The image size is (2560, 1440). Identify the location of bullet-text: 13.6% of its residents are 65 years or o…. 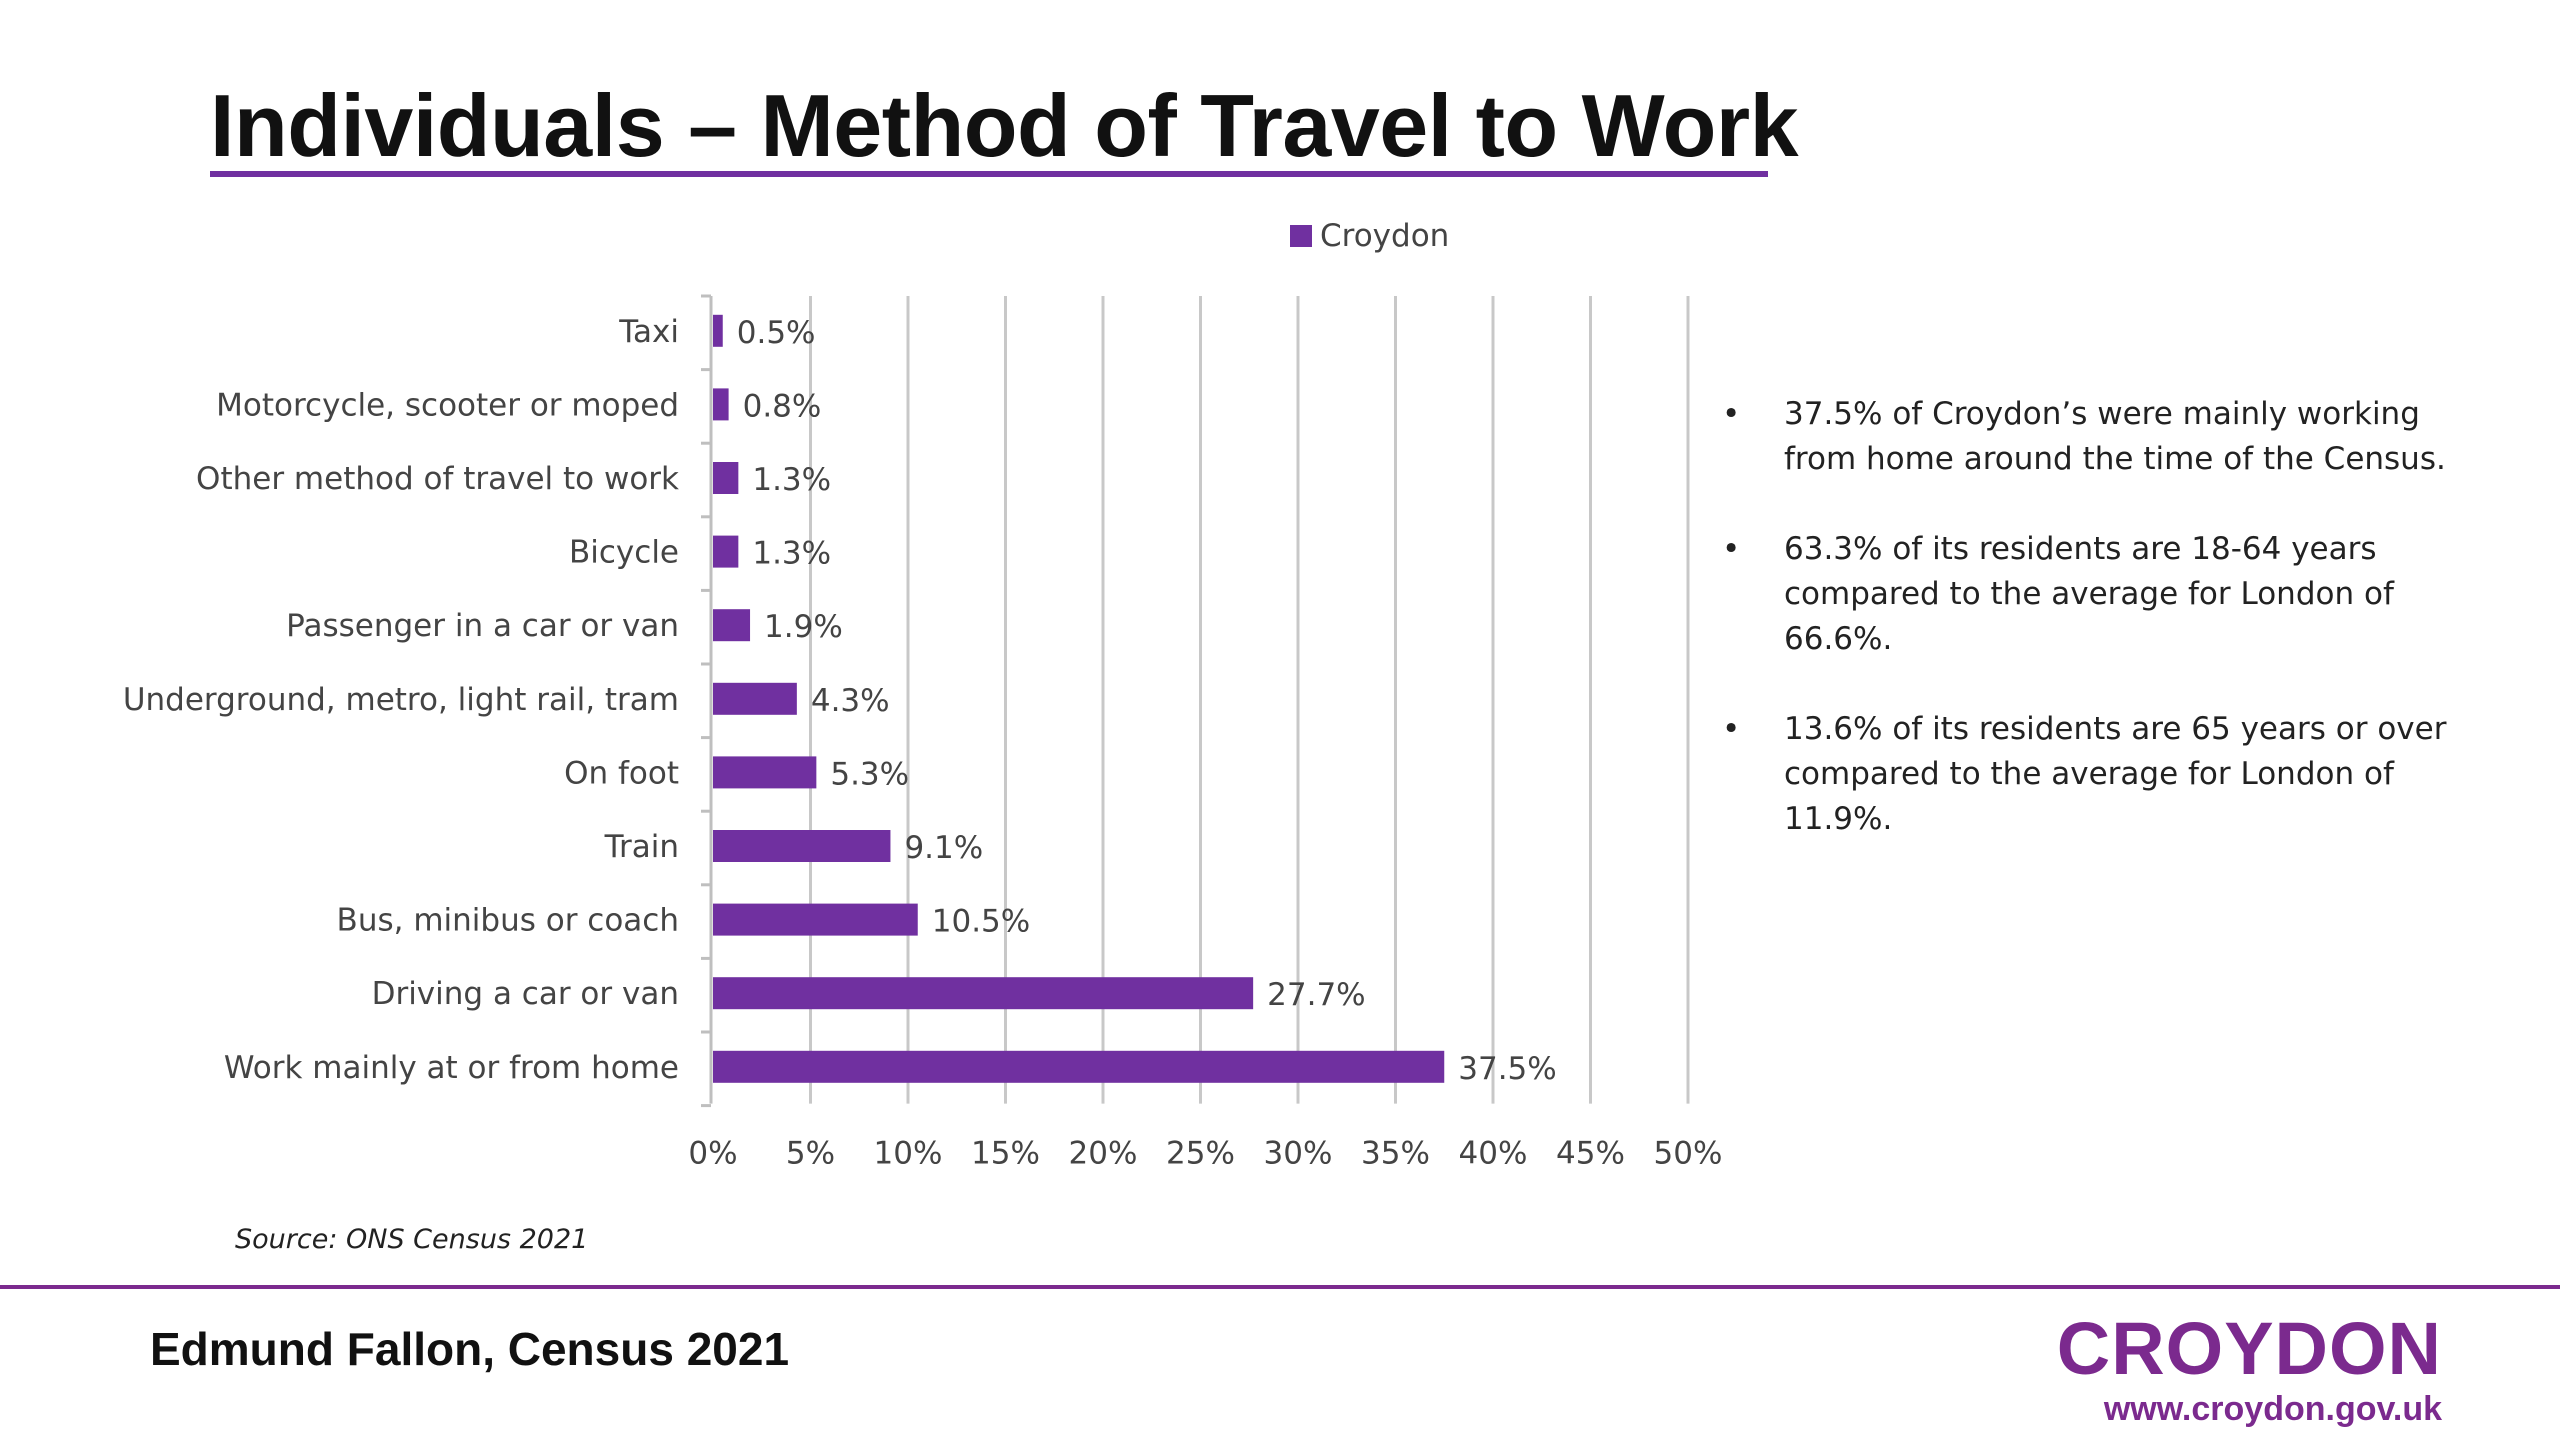
(2115, 774).